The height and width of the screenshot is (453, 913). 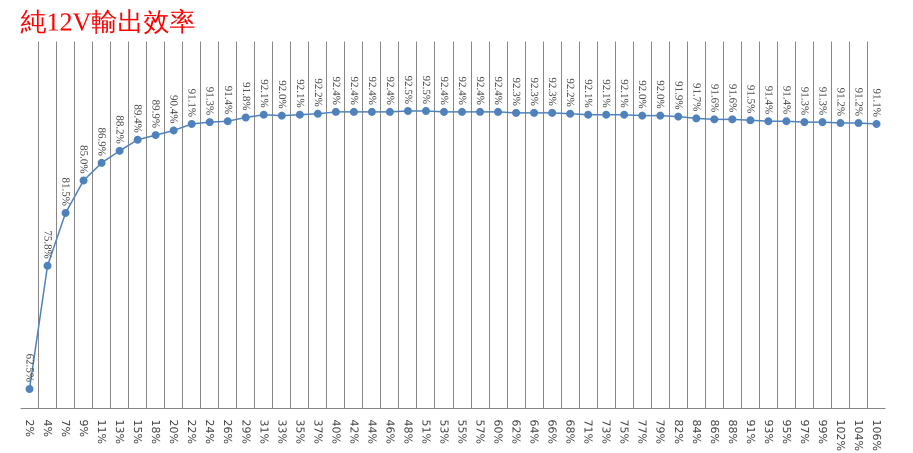 I want to click on data-label: 91.8%, so click(x=246, y=96).